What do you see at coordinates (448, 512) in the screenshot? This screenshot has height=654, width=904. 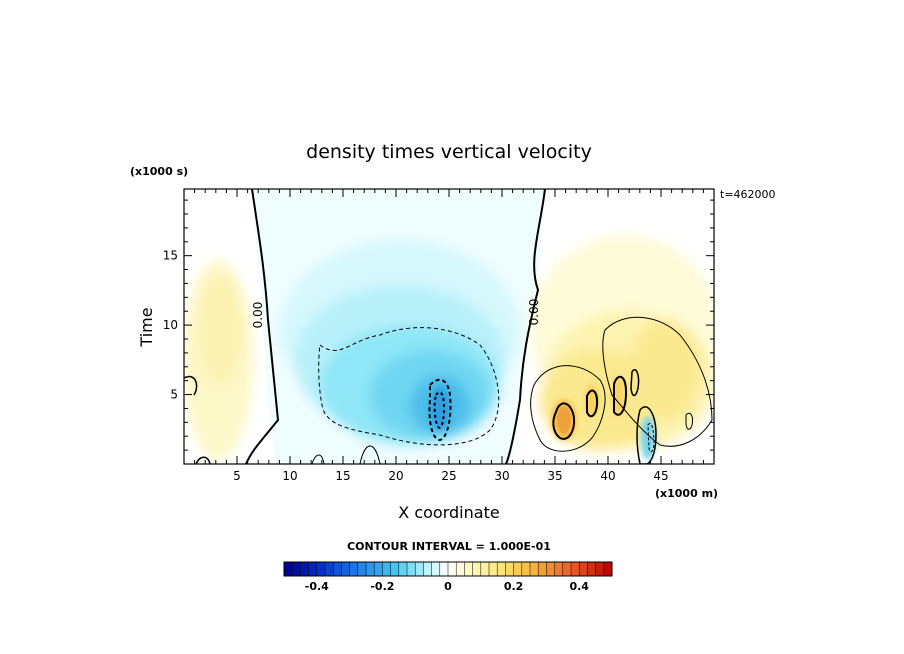 I see `x-axis-title: X coordinate` at bounding box center [448, 512].